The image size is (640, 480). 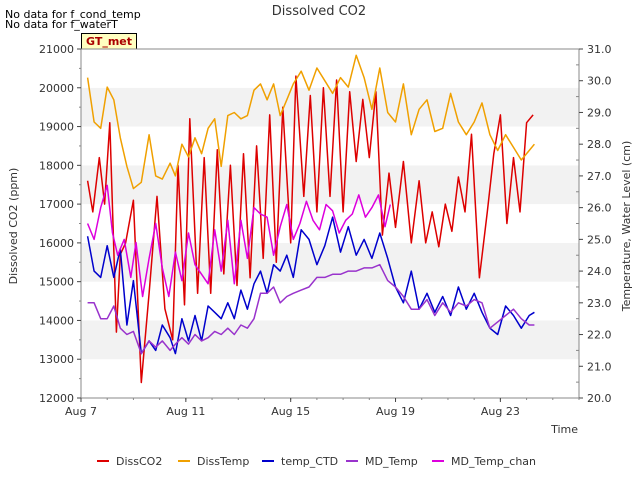 What do you see at coordinates (56, 127) in the screenshot?
I see `y-tick-label: 19000` at bounding box center [56, 127].